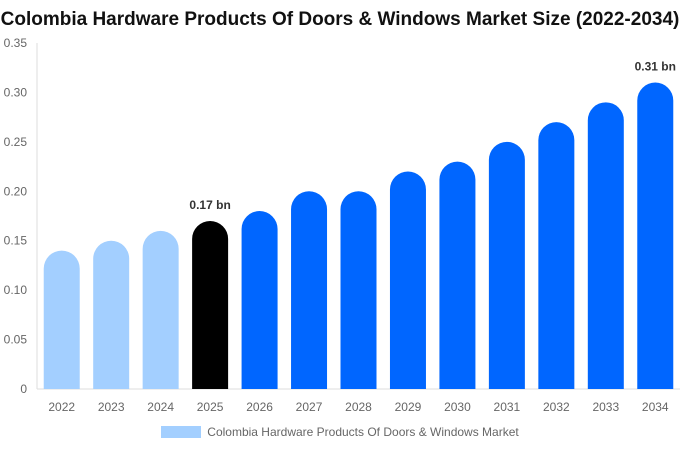  What do you see at coordinates (457, 275) in the screenshot?
I see `bar-2030` at bounding box center [457, 275].